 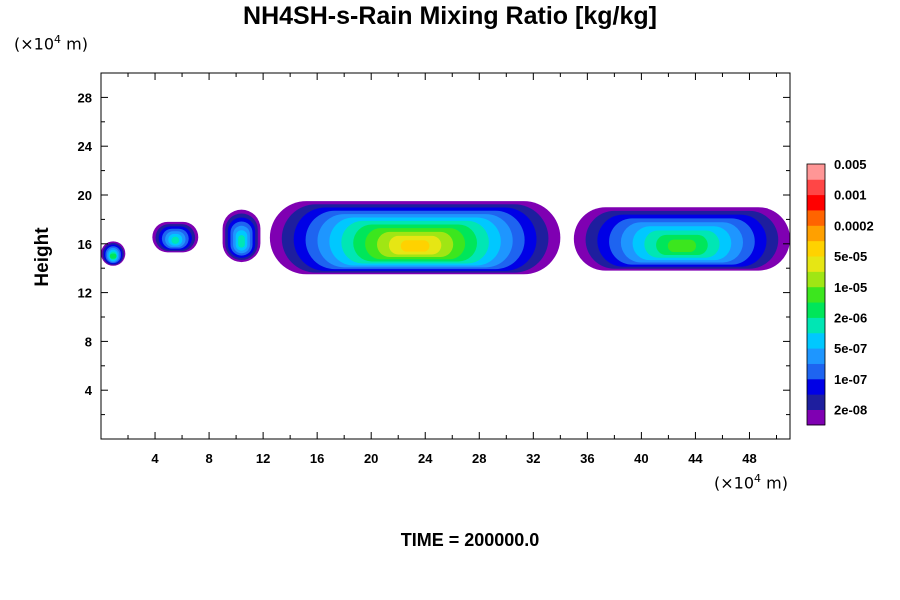 I want to click on x-tick-label: 4, so click(x=155, y=458).